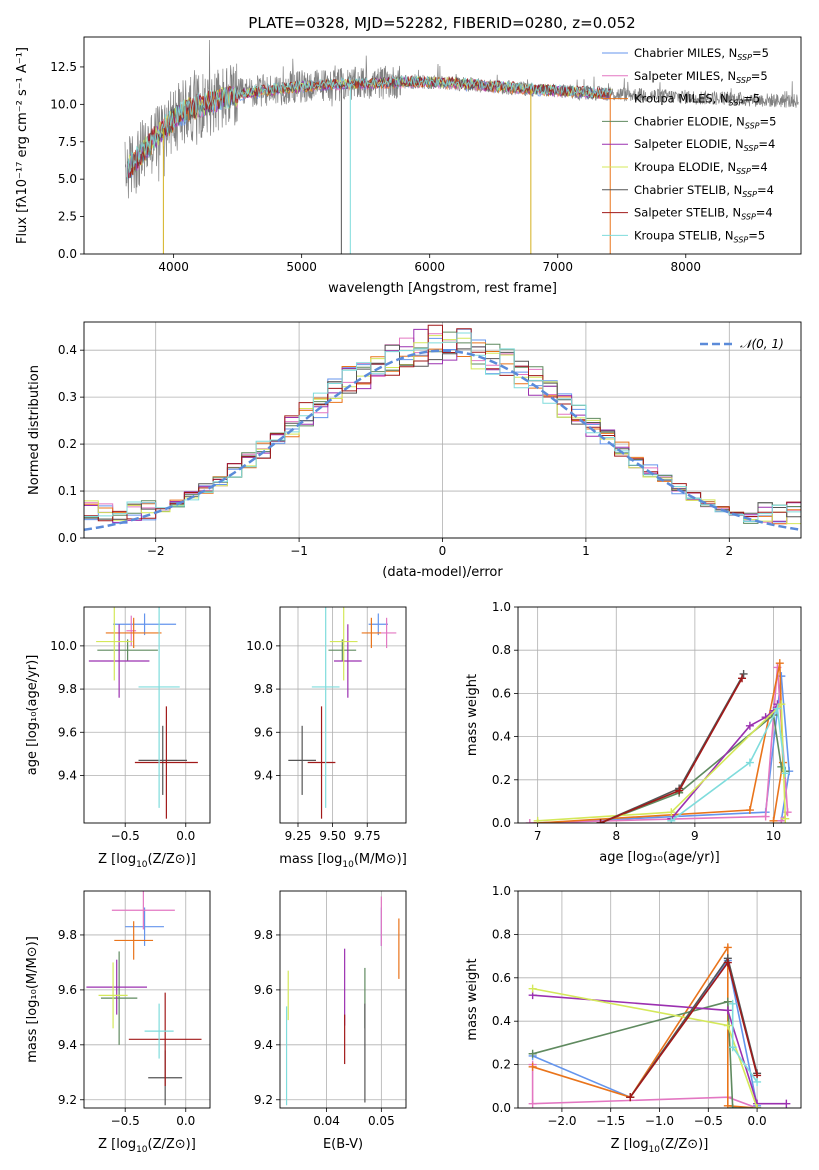 The image size is (819, 1170). Describe the element at coordinates (367, 836) in the screenshot. I see `x-tick-label: 9.75` at that location.